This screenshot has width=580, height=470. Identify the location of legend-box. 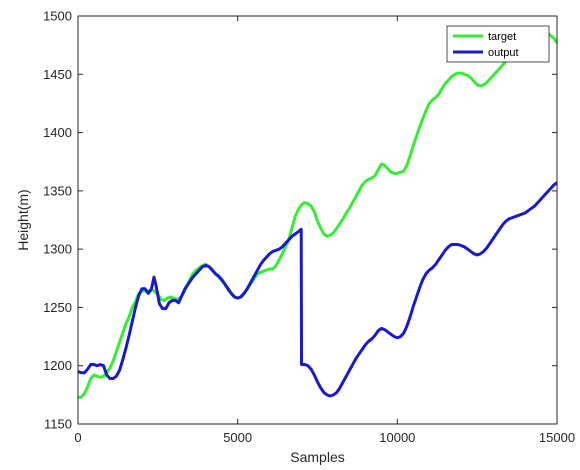
(498, 44).